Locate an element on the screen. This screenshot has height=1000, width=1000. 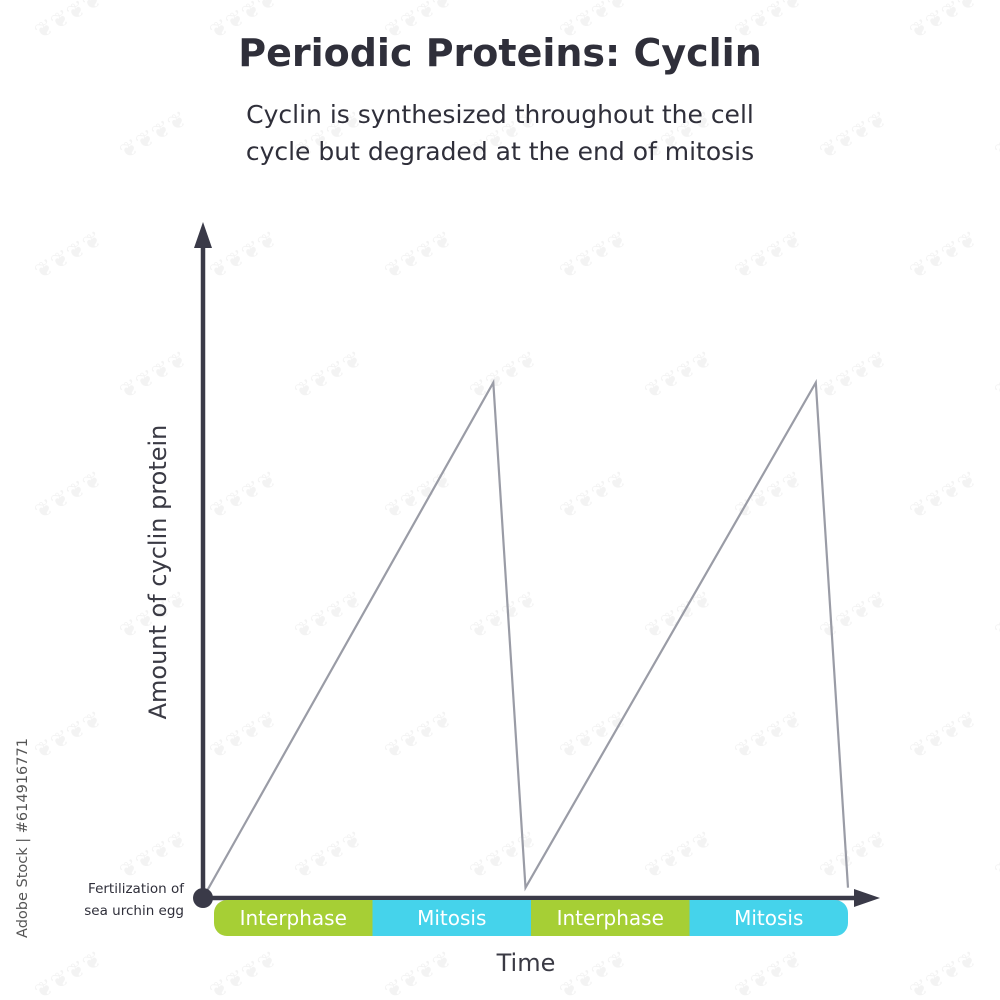
phase-label-4: Mitosis is located at coordinates (768, 918).